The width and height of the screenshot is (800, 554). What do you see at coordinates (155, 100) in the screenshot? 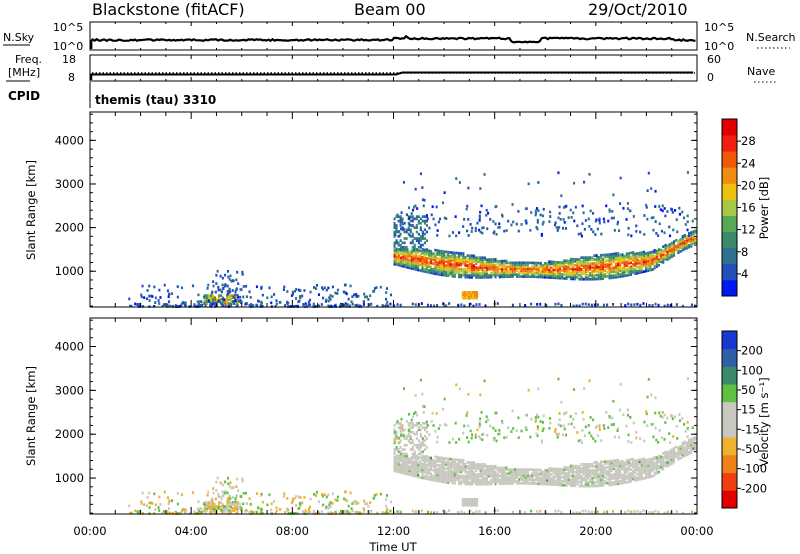
I see `cpid-value: themis (tau) 3310` at bounding box center [155, 100].